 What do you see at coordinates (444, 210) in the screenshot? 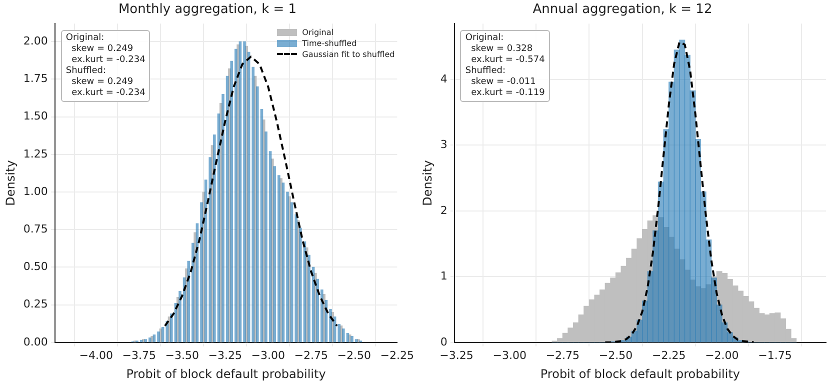
I see `y-tick-label: 2` at bounding box center [444, 210].